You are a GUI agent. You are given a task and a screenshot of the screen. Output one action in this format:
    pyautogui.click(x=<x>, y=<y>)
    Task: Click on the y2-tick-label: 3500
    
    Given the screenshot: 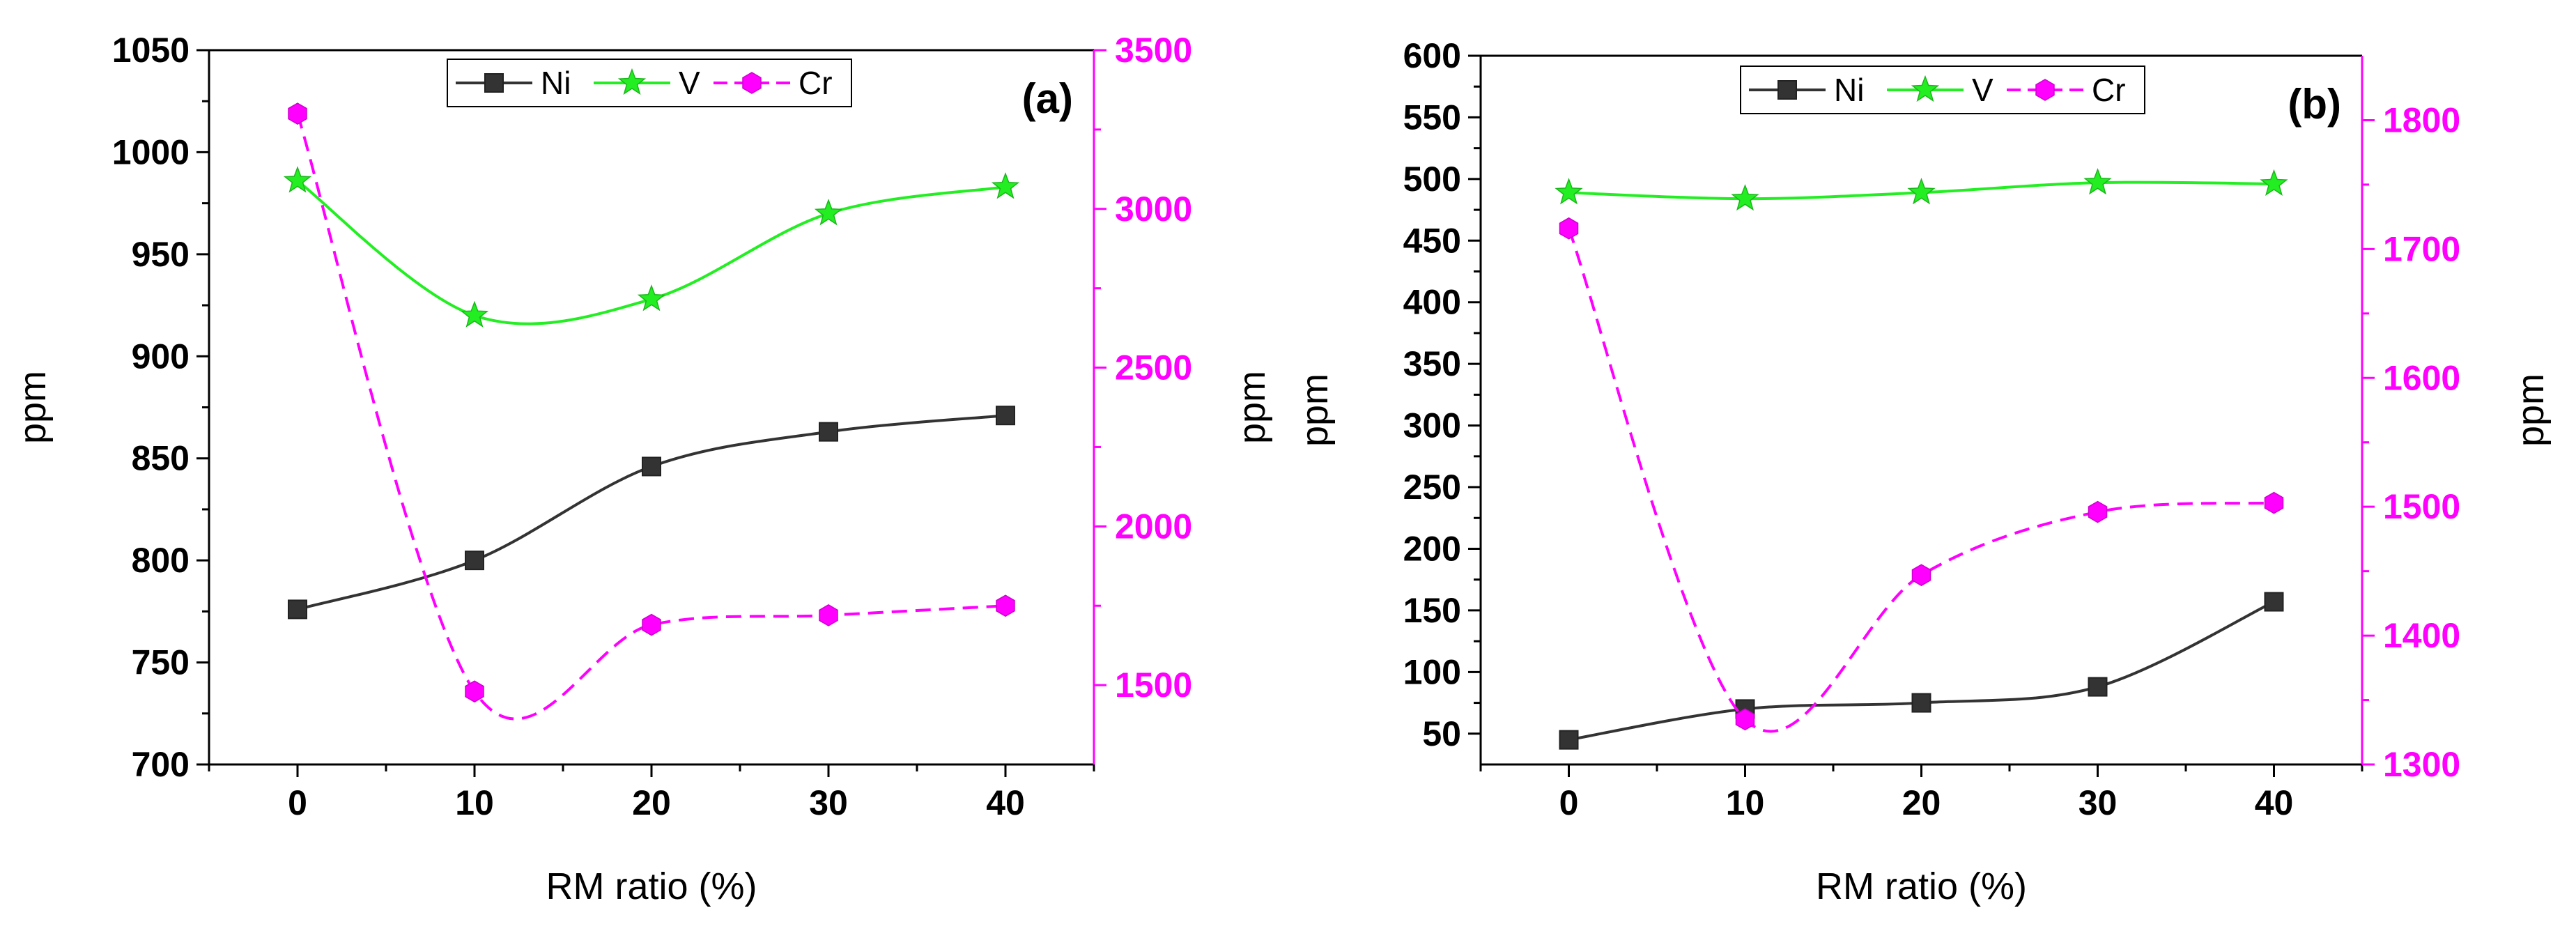 What is the action you would take?
    pyautogui.click(x=1153, y=50)
    